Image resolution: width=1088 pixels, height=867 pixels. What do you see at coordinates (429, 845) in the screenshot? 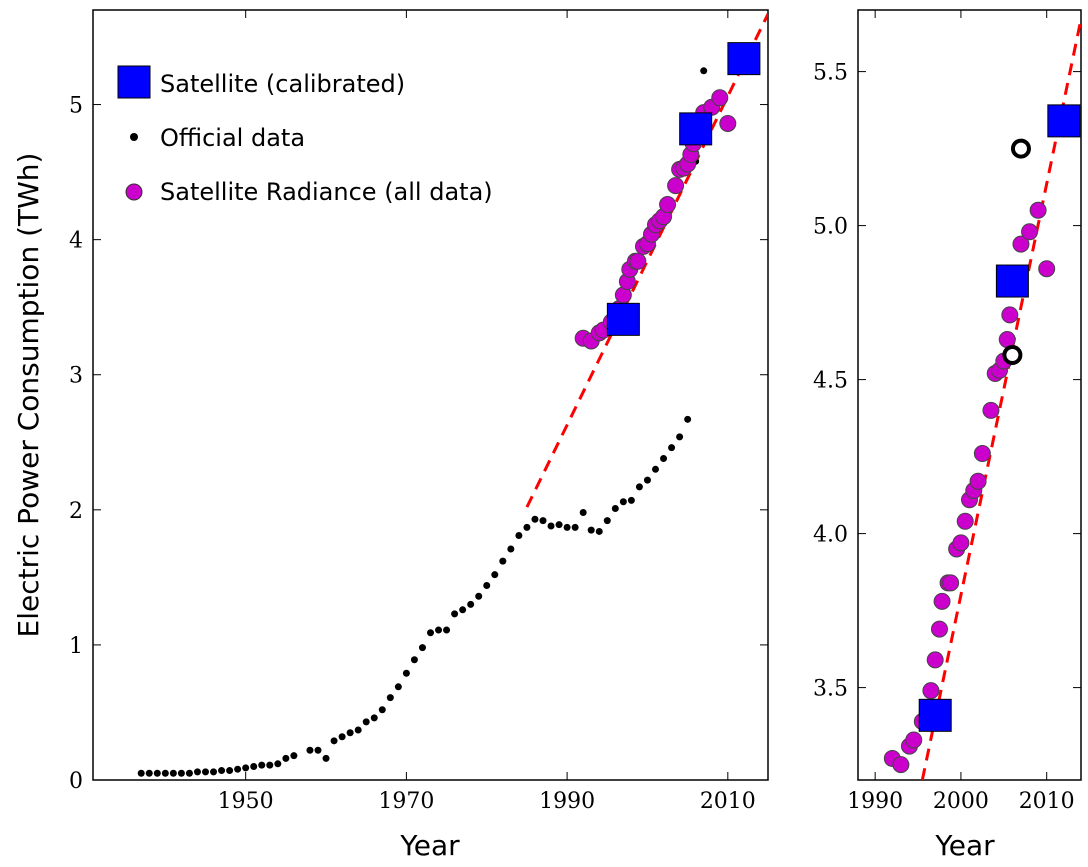
I see `left-x-axis-label: Year` at bounding box center [429, 845].